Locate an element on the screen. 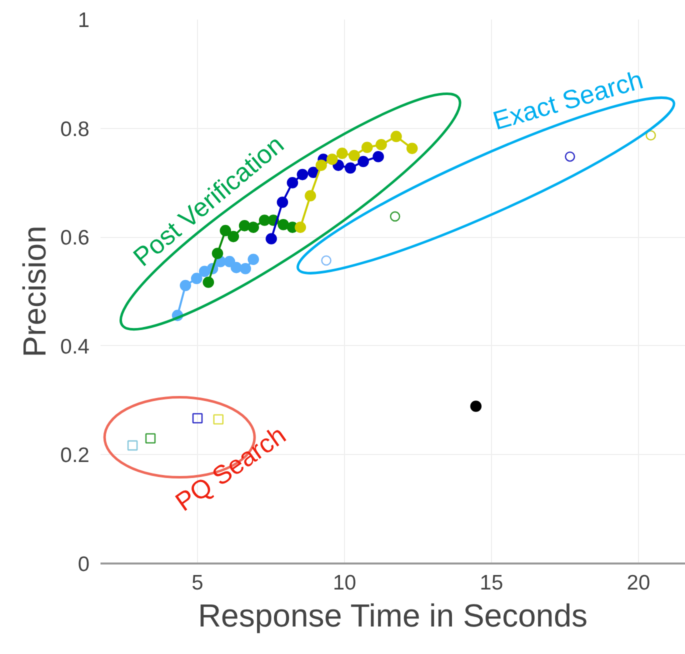 The width and height of the screenshot is (685, 654). y-tick-label: 0 is located at coordinates (84, 564).